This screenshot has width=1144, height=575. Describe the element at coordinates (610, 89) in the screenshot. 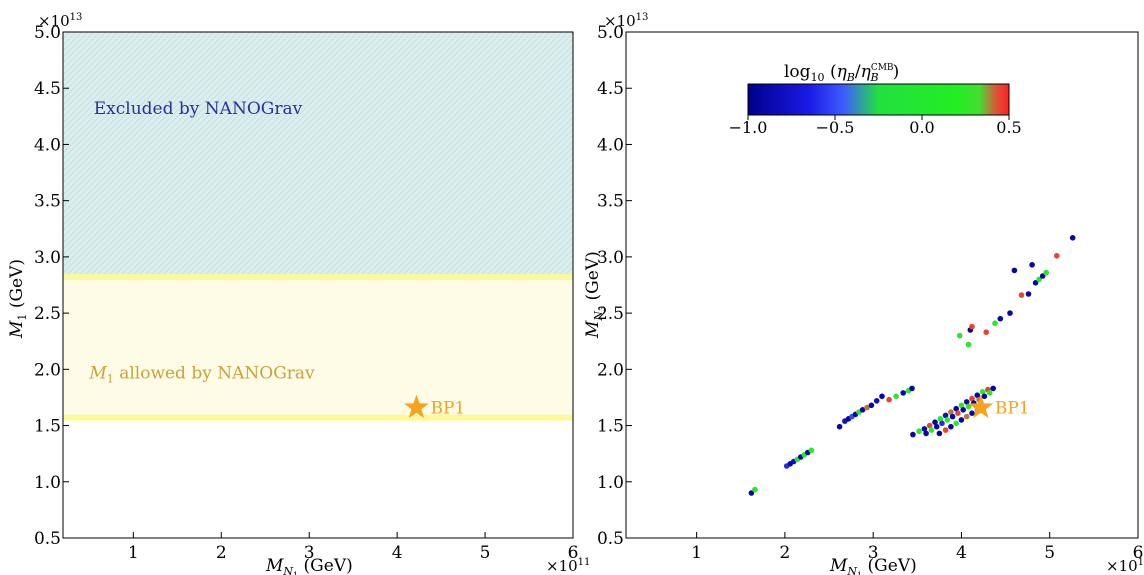

I see `y-tick-label: 4.5` at that location.